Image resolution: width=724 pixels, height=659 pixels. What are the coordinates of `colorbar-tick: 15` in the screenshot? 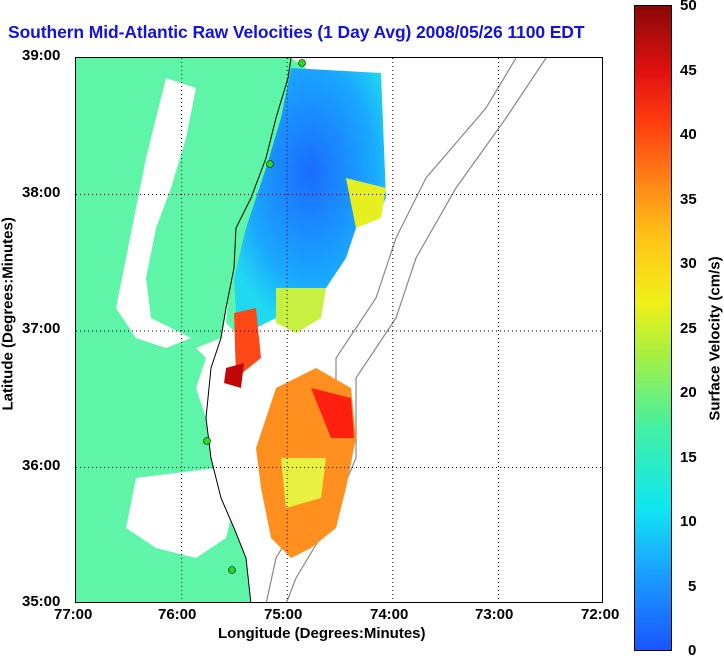 It's located at (688, 457).